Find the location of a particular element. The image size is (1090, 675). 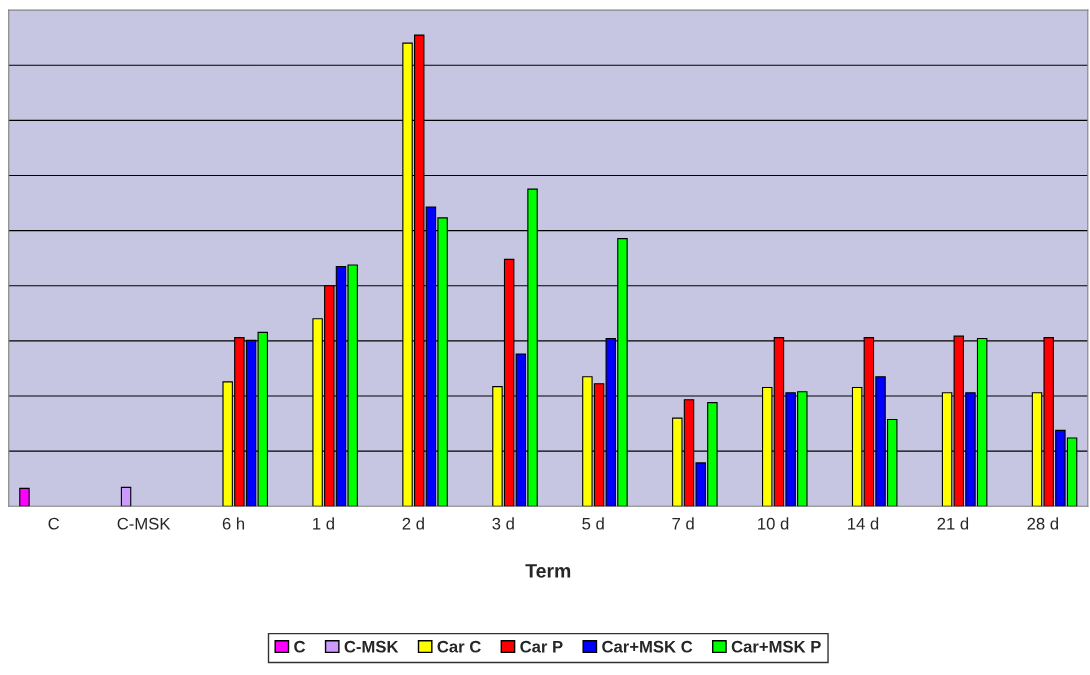

x-axis-title: Term is located at coordinates (548, 571).